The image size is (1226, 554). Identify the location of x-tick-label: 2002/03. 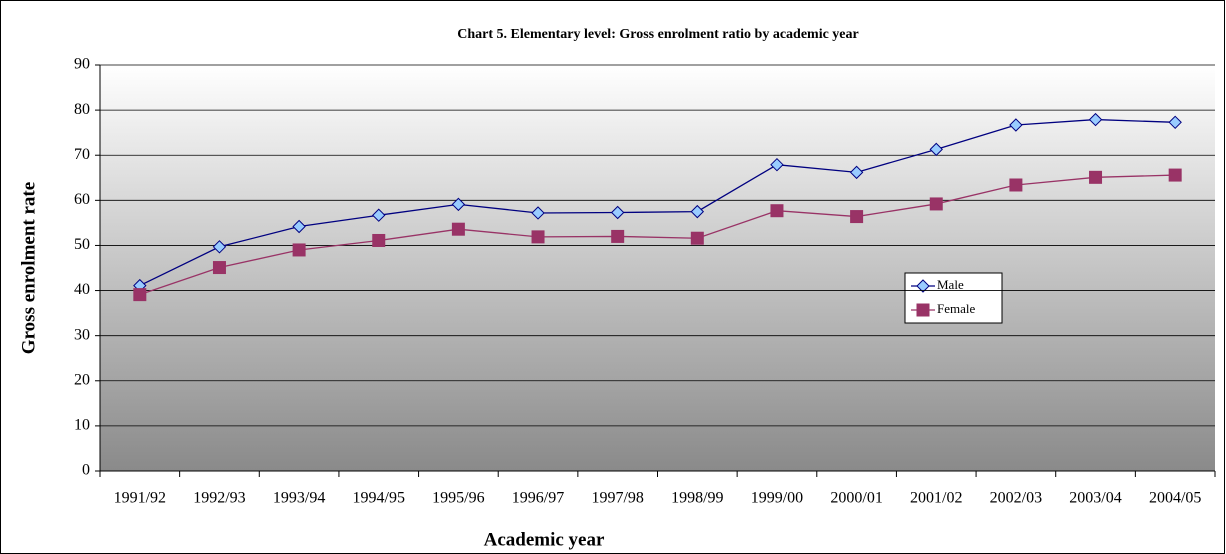
(1016, 498).